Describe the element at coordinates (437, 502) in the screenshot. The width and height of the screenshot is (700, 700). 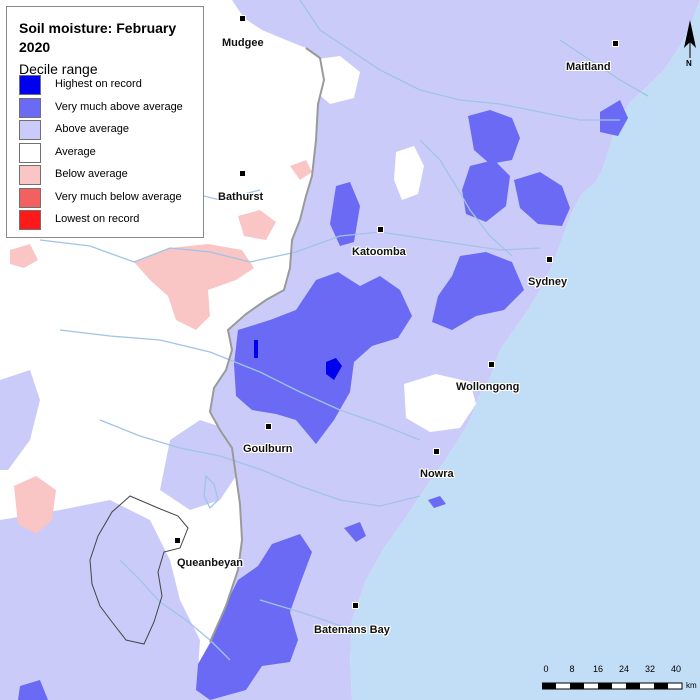
I see `very-much-above-nowra` at that location.